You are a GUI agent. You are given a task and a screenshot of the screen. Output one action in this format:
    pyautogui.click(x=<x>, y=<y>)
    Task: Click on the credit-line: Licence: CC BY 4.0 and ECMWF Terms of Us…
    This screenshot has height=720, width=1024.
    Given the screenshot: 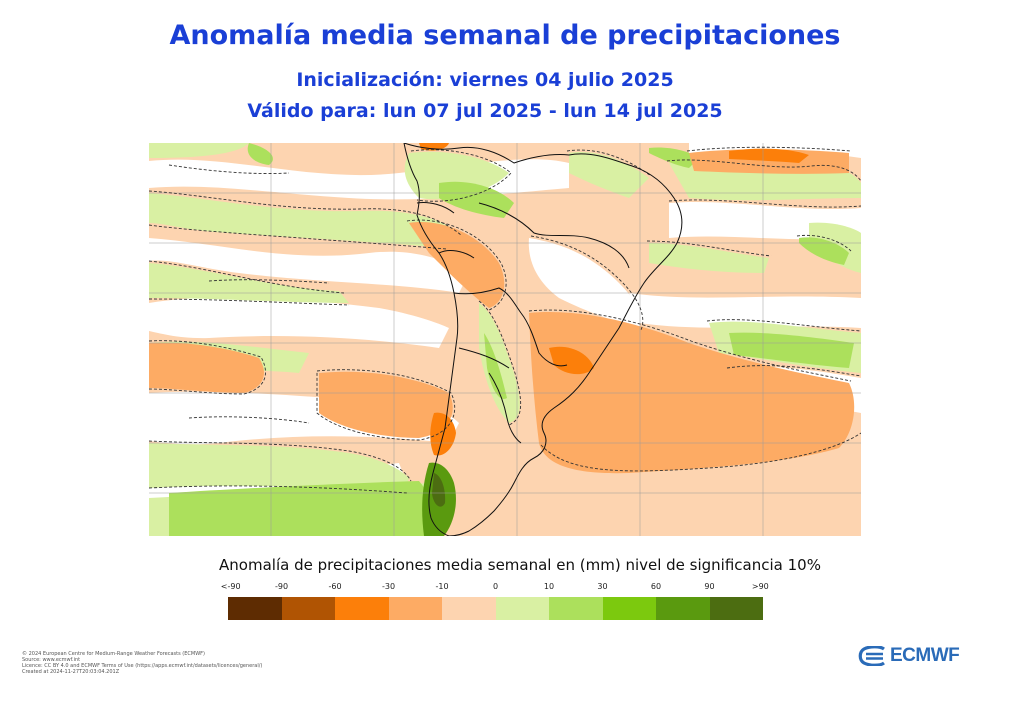 What is the action you would take?
    pyautogui.click(x=142, y=666)
    